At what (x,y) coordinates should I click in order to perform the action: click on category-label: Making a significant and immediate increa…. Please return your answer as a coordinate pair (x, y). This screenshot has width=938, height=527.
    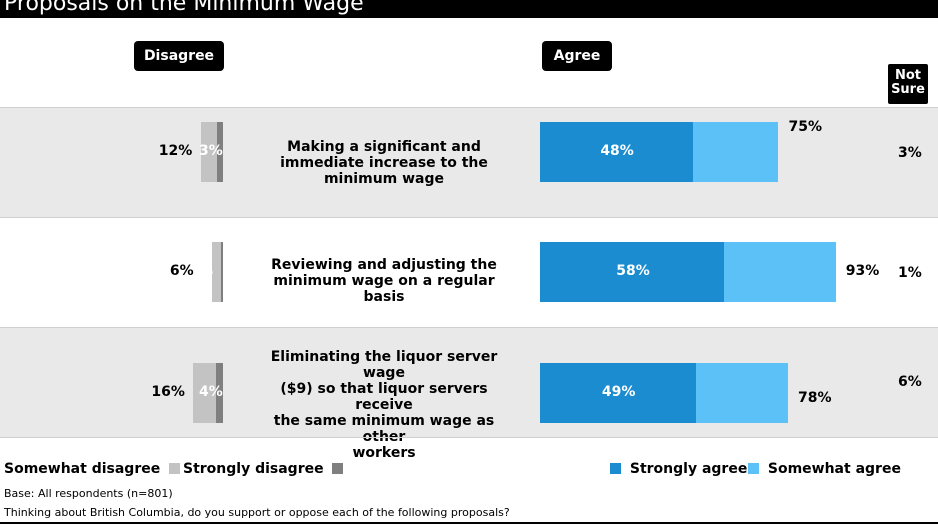
    Looking at the image, I should click on (384, 163).